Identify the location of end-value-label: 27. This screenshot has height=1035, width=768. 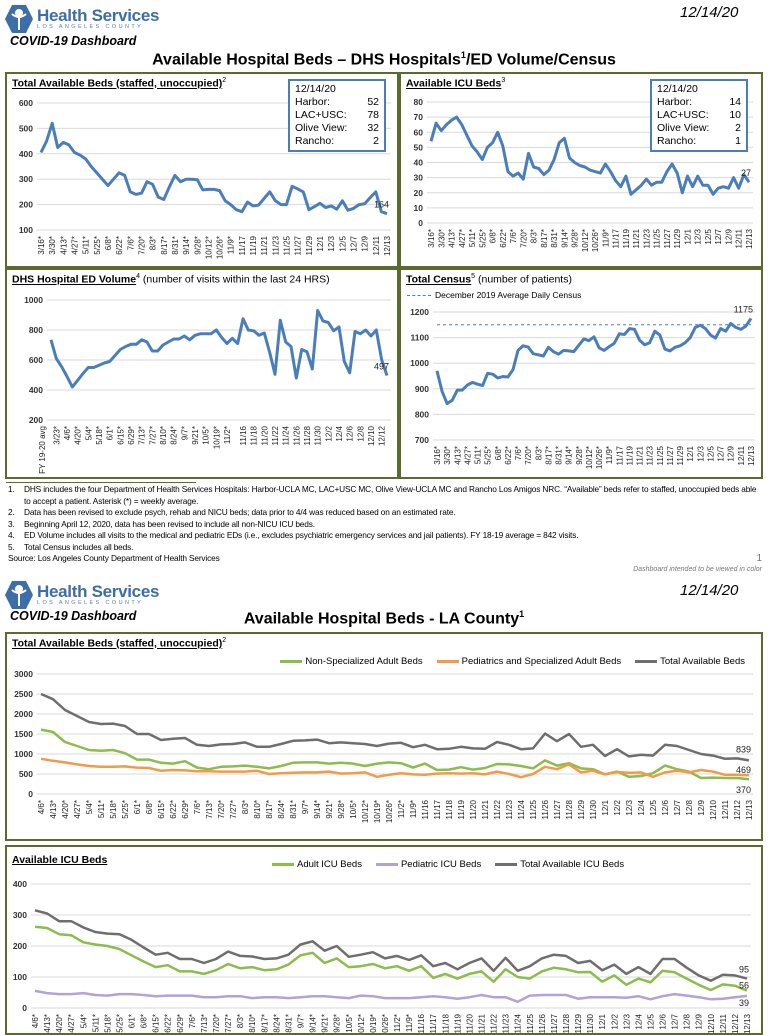
(746, 173).